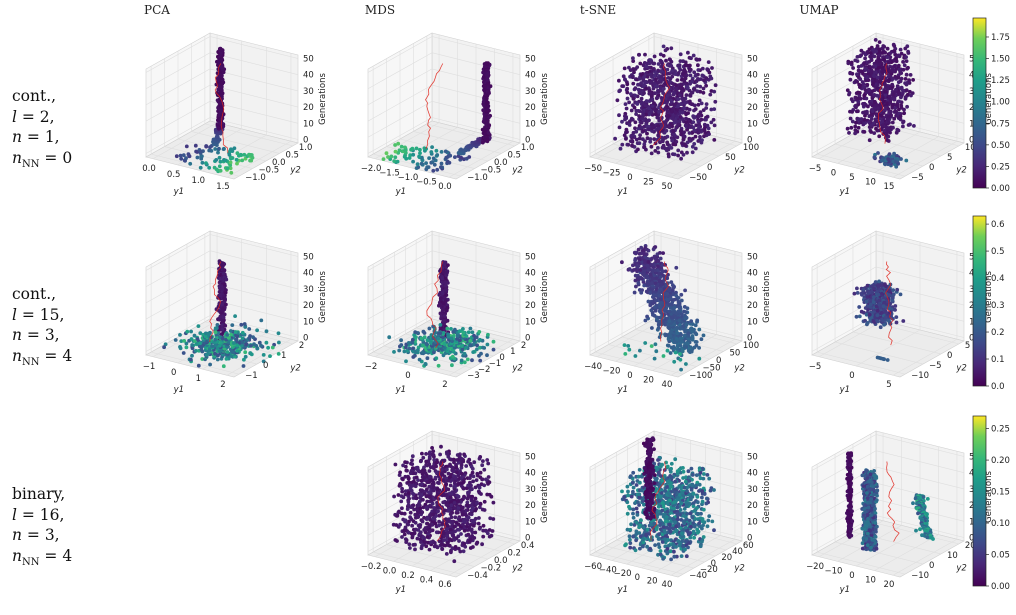 The width and height of the screenshot is (1016, 615). Describe the element at coordinates (495, 364) in the screenshot. I see `y-tick-label: −1` at that location.